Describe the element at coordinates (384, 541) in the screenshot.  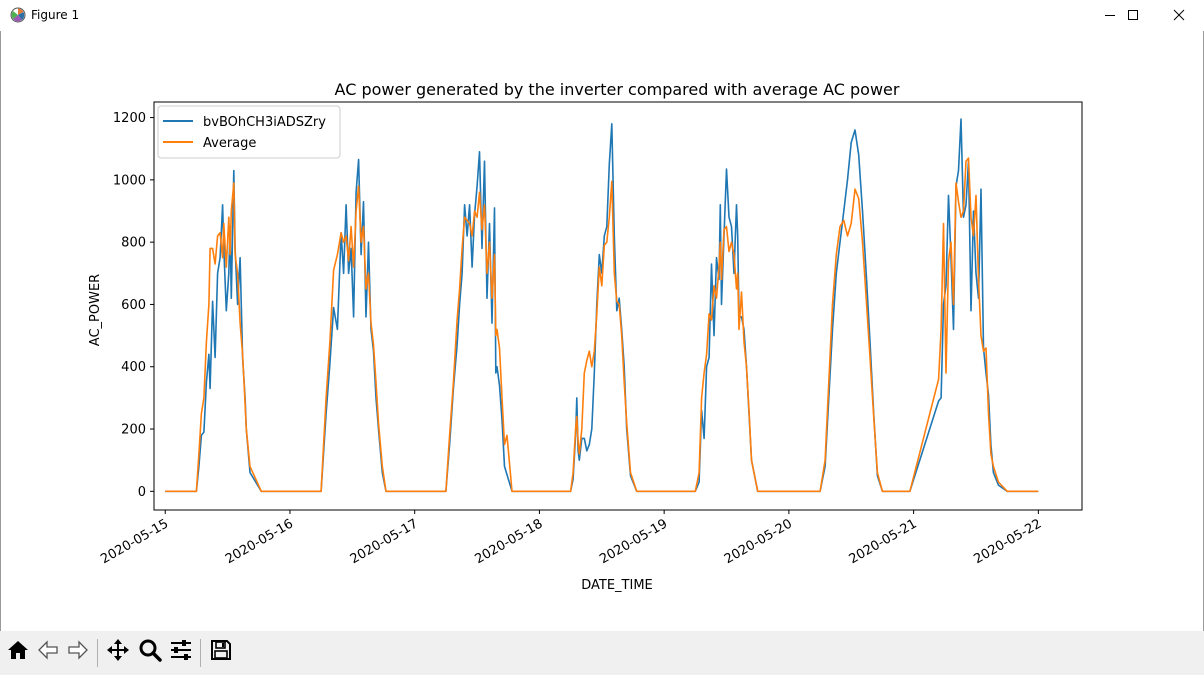
I see `x-tick-label: 2020-05-17` at that location.